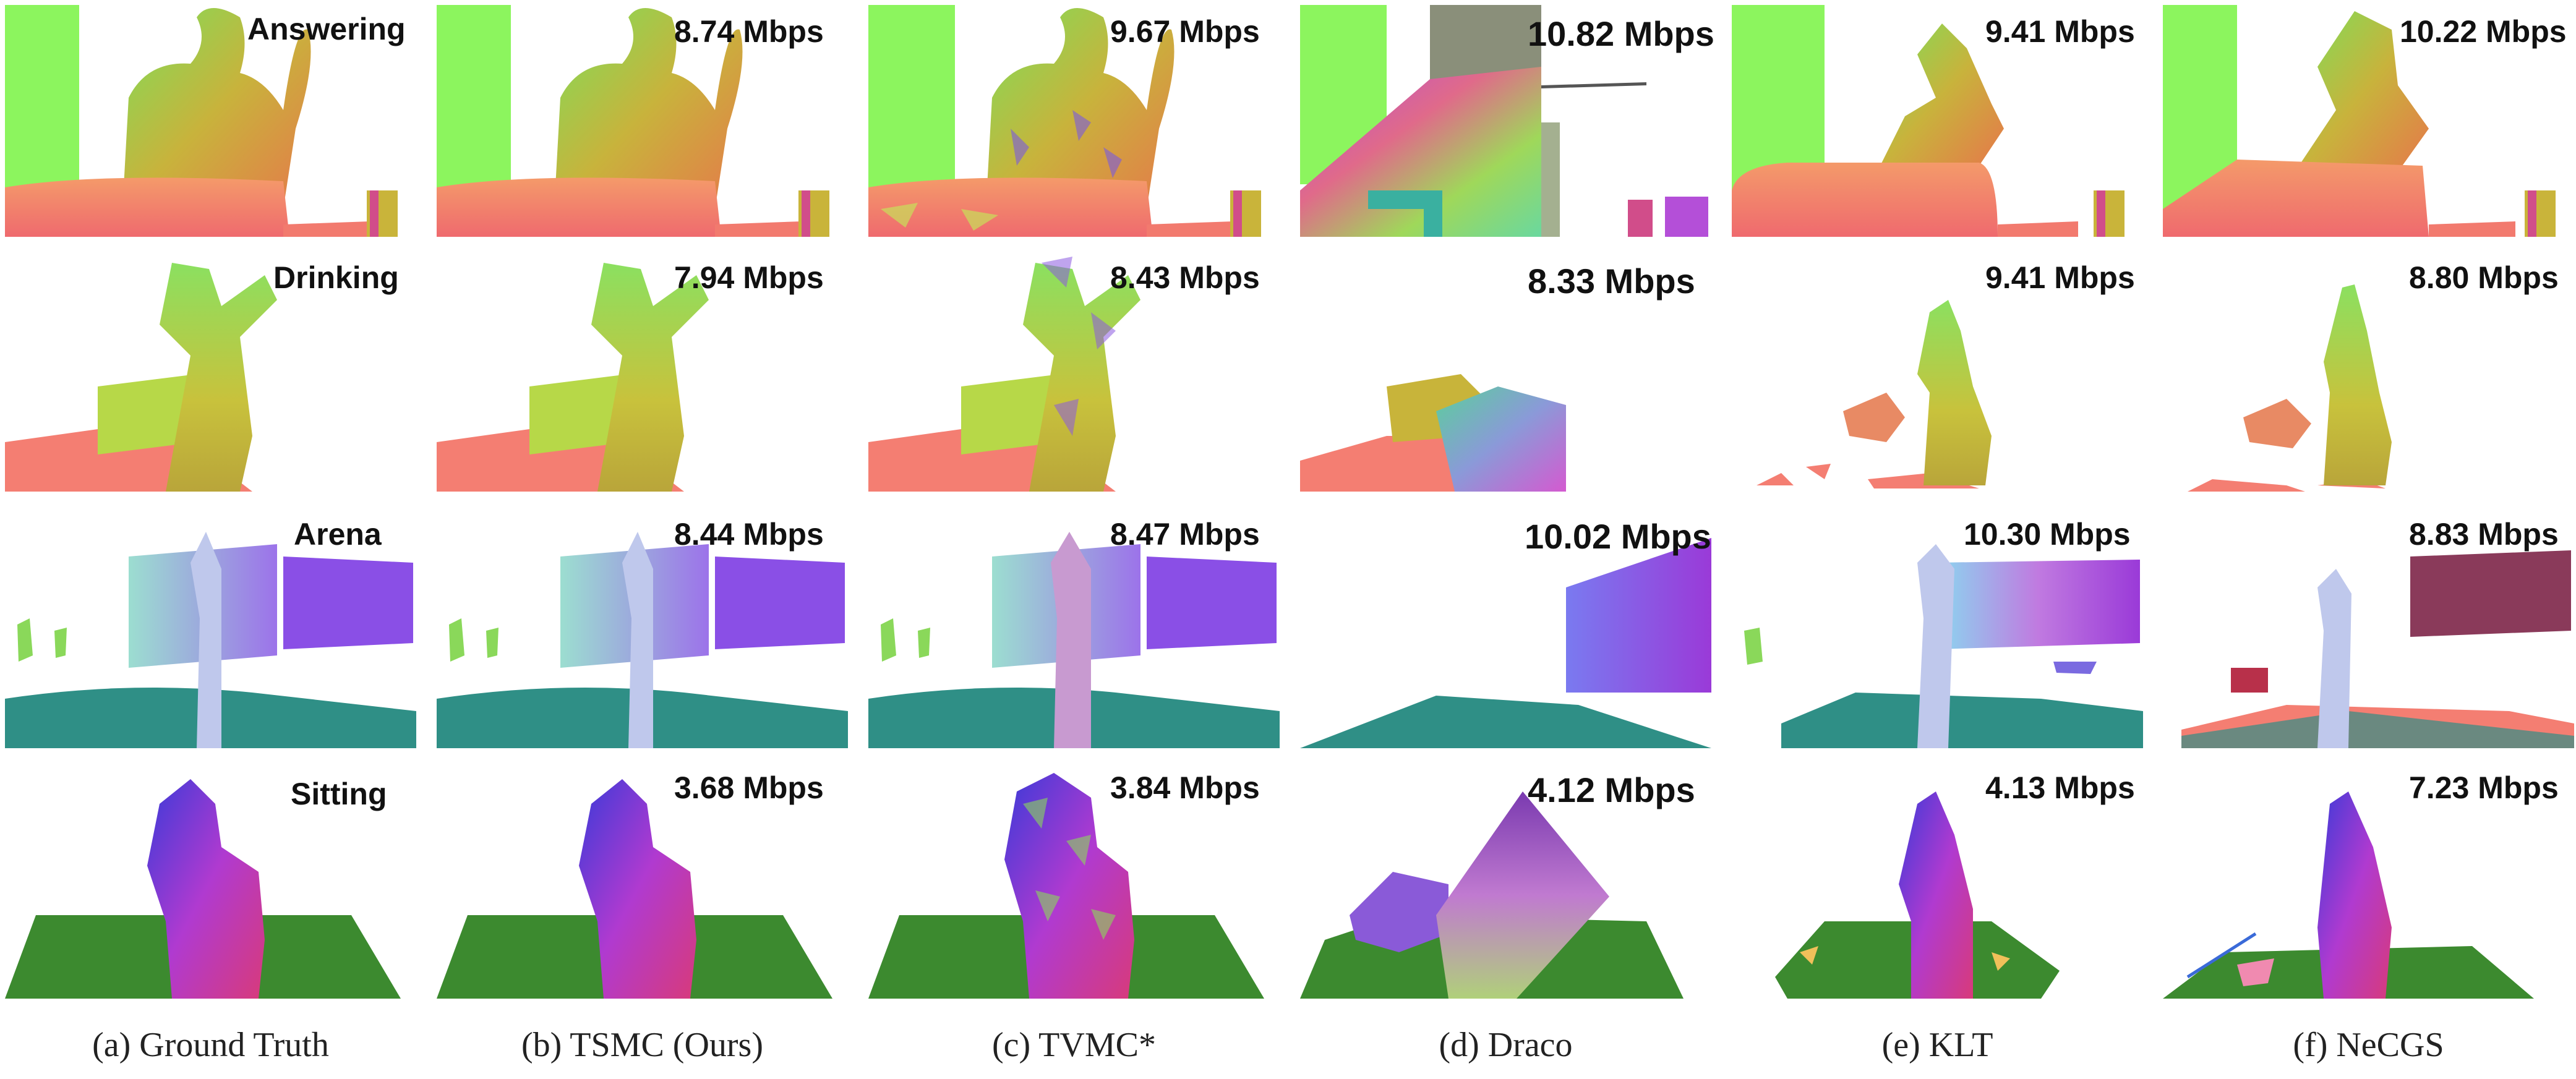  I want to click on bitrate-sitting-tvmc: 3.84 Mbps, so click(1185, 787).